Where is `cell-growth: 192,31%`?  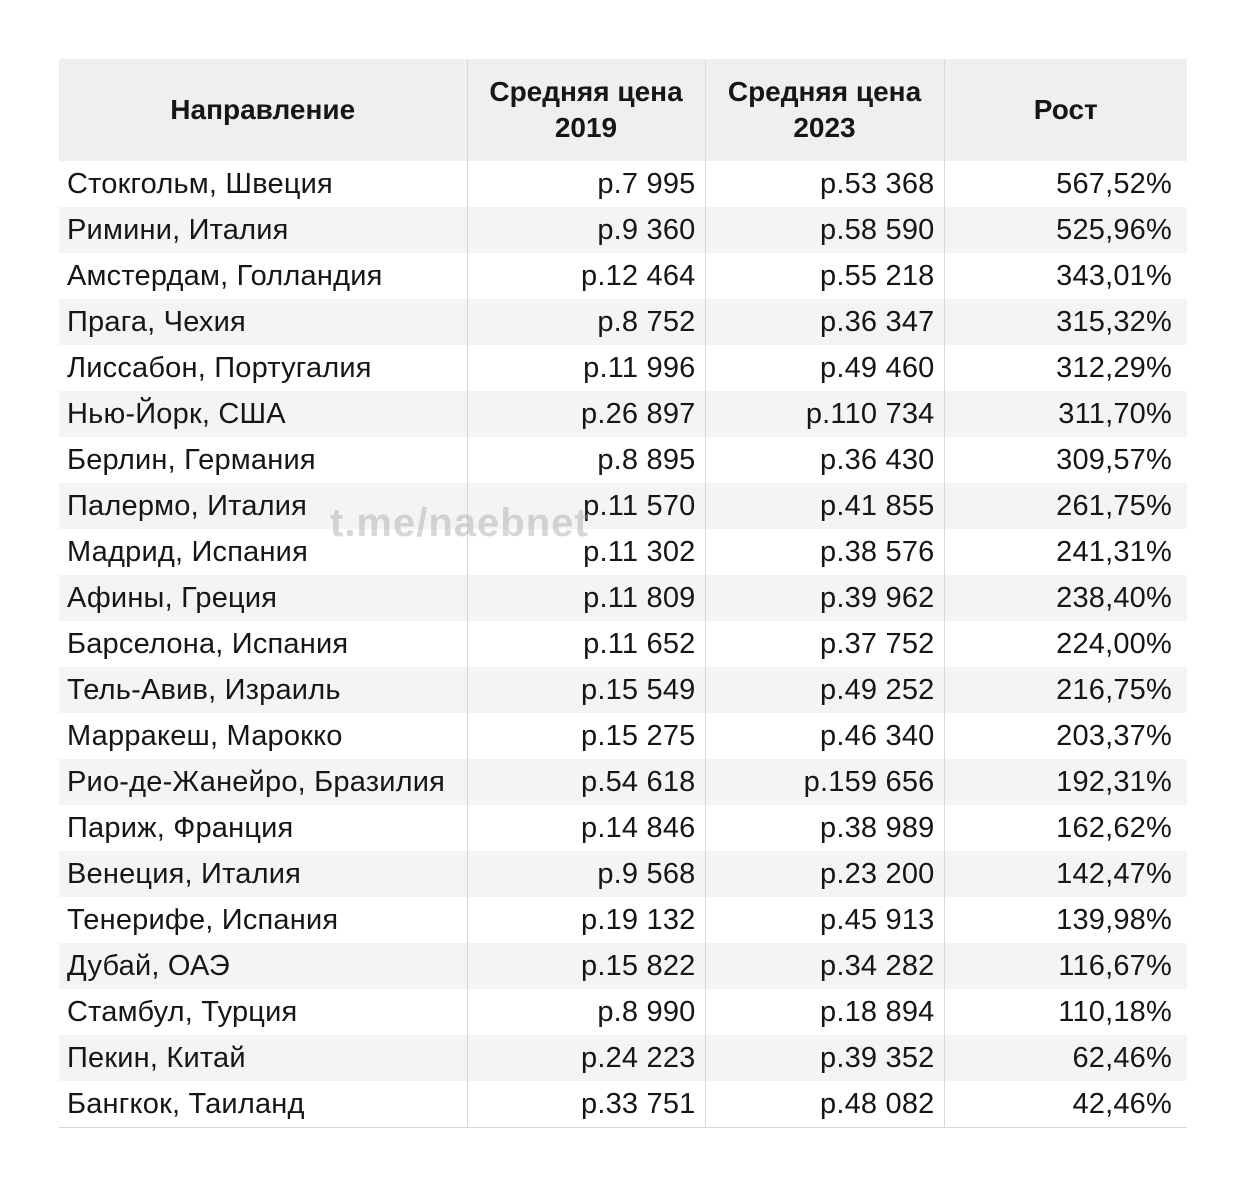 cell-growth: 192,31% is located at coordinates (1065, 782).